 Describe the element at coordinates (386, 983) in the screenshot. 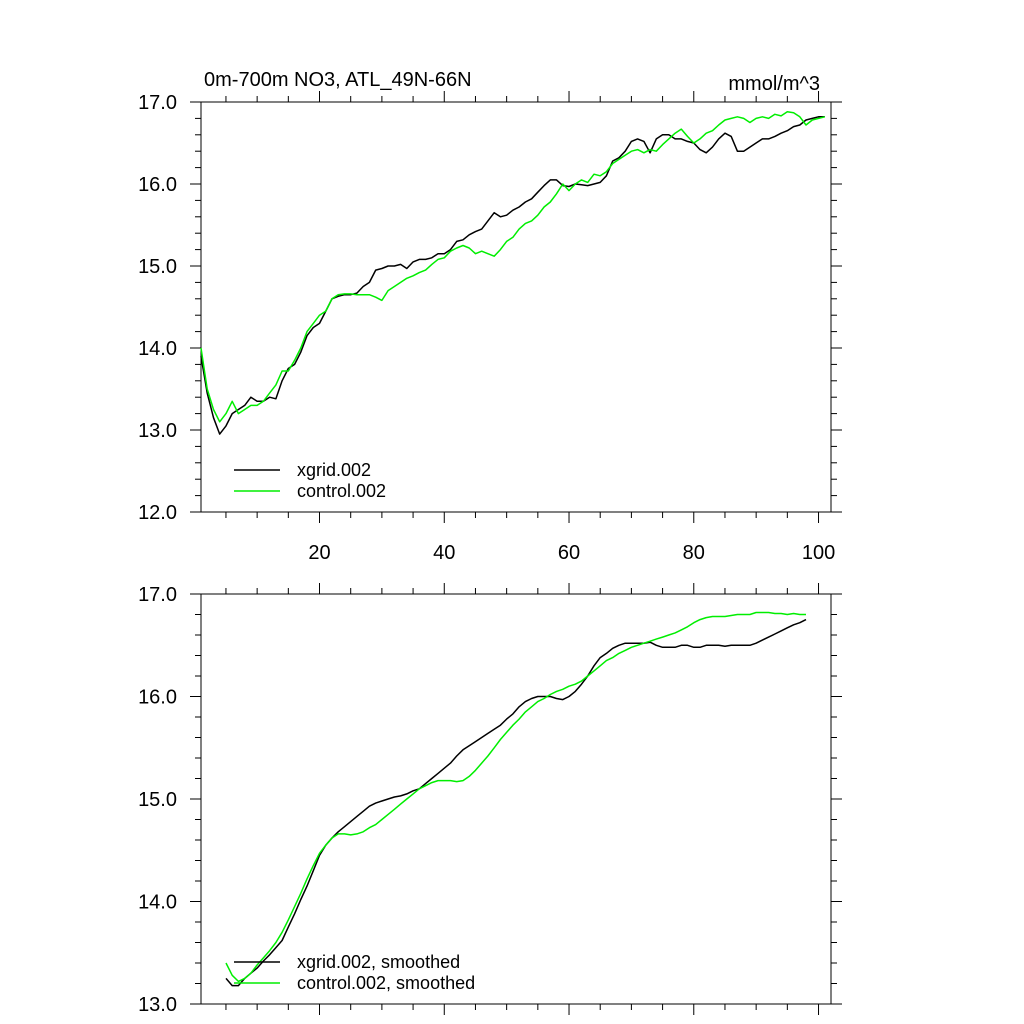

I see `legend-label: control.002, smoothed` at that location.